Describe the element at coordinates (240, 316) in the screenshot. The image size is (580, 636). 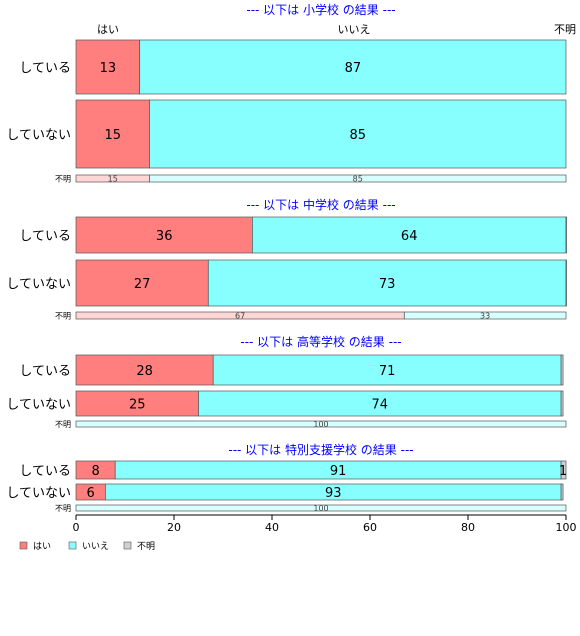
I see `data-label-1-2-0: 67` at that location.